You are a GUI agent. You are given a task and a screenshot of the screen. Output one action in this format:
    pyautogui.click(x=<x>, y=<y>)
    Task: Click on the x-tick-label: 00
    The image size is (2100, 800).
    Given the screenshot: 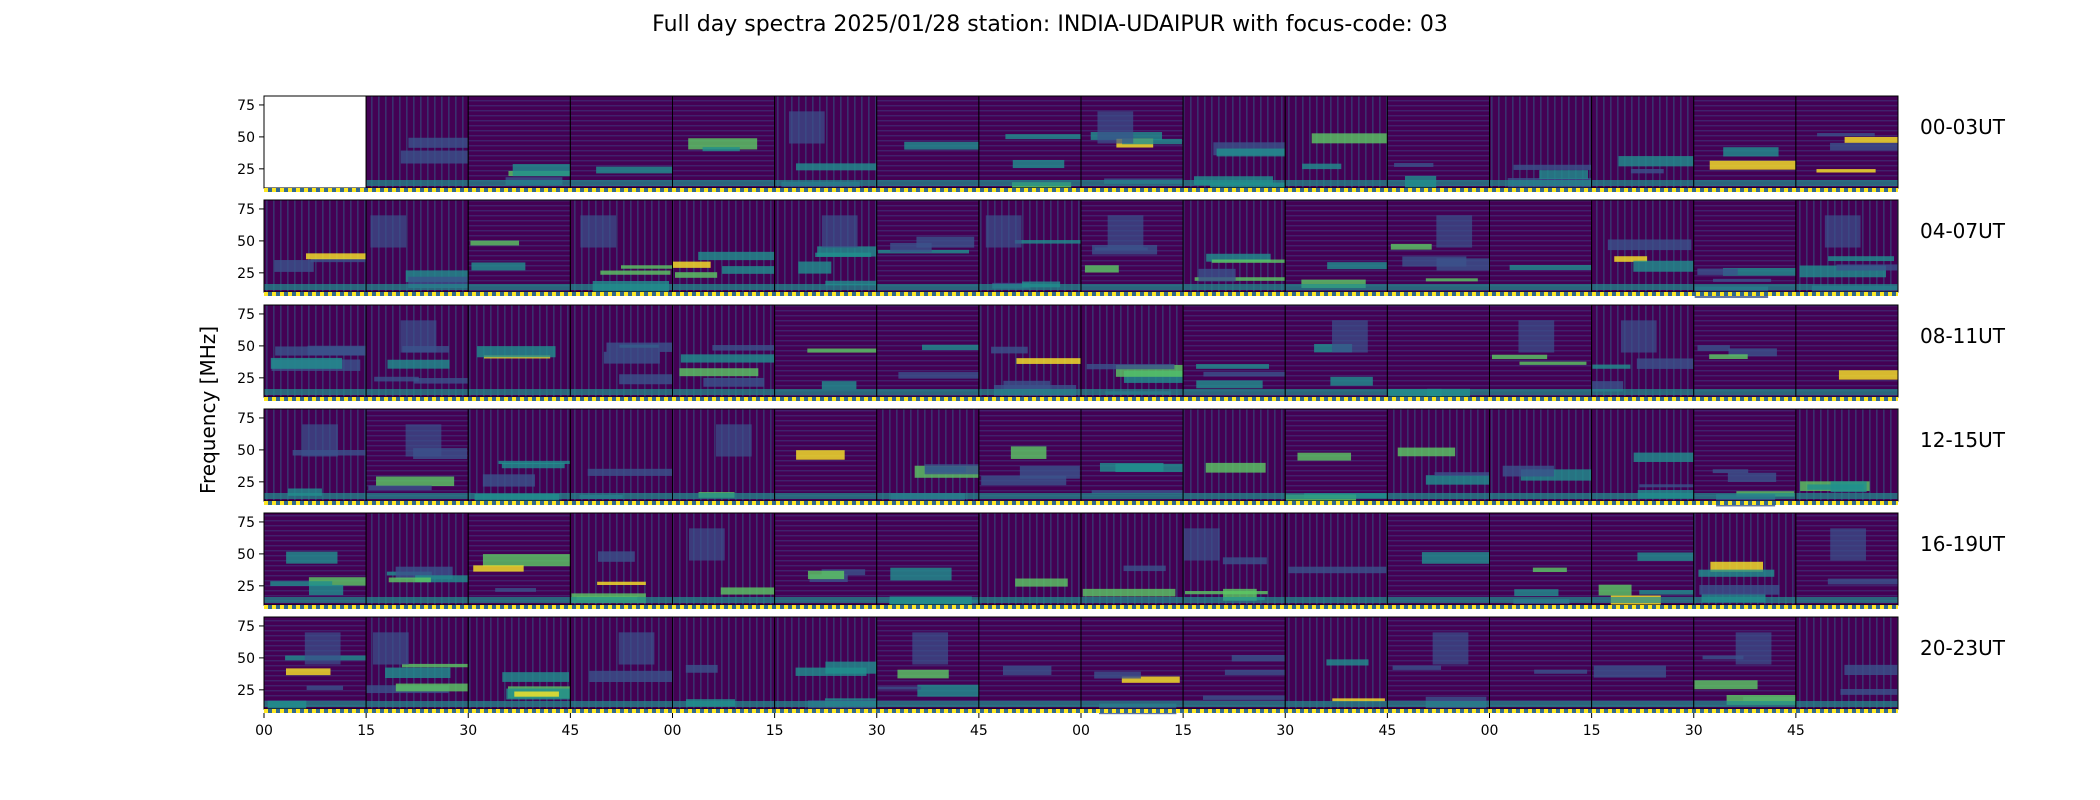 What is the action you would take?
    pyautogui.click(x=673, y=731)
    